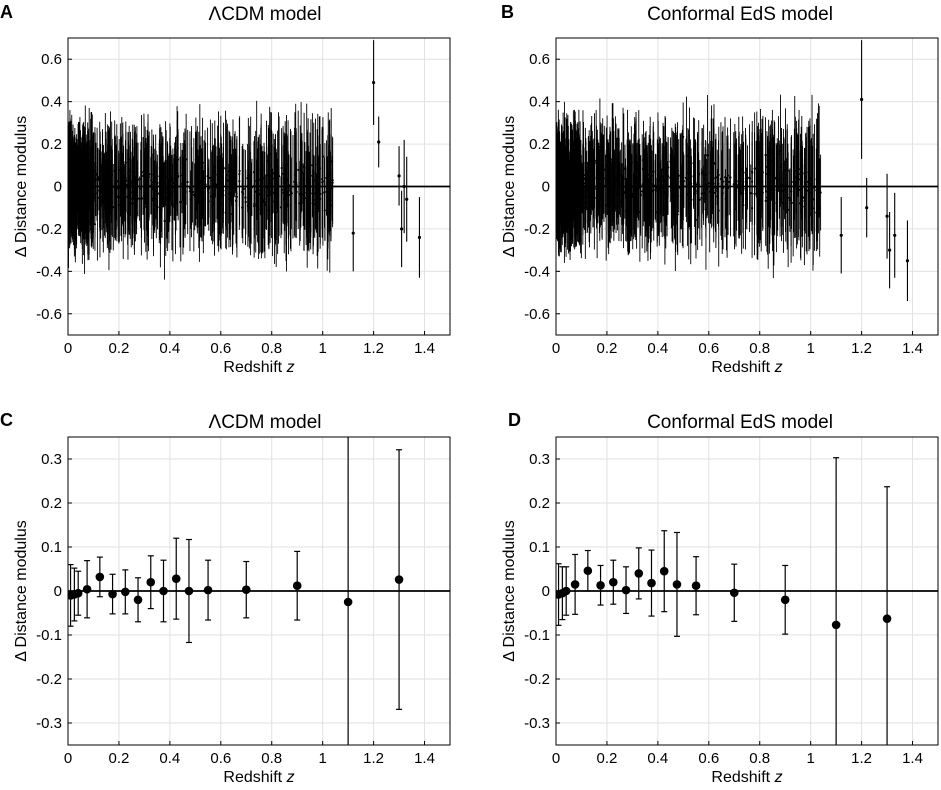 The image size is (941, 790). What do you see at coordinates (509, 590) in the screenshot?
I see `y-axis-label: Δ Distance modulus` at bounding box center [509, 590].